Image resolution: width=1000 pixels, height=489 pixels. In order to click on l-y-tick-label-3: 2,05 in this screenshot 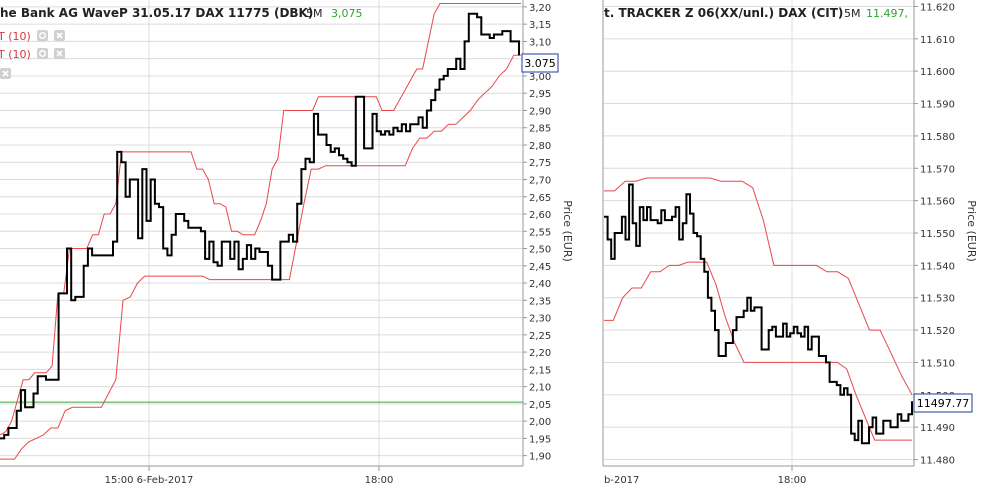, I will do `click(540, 405)`.